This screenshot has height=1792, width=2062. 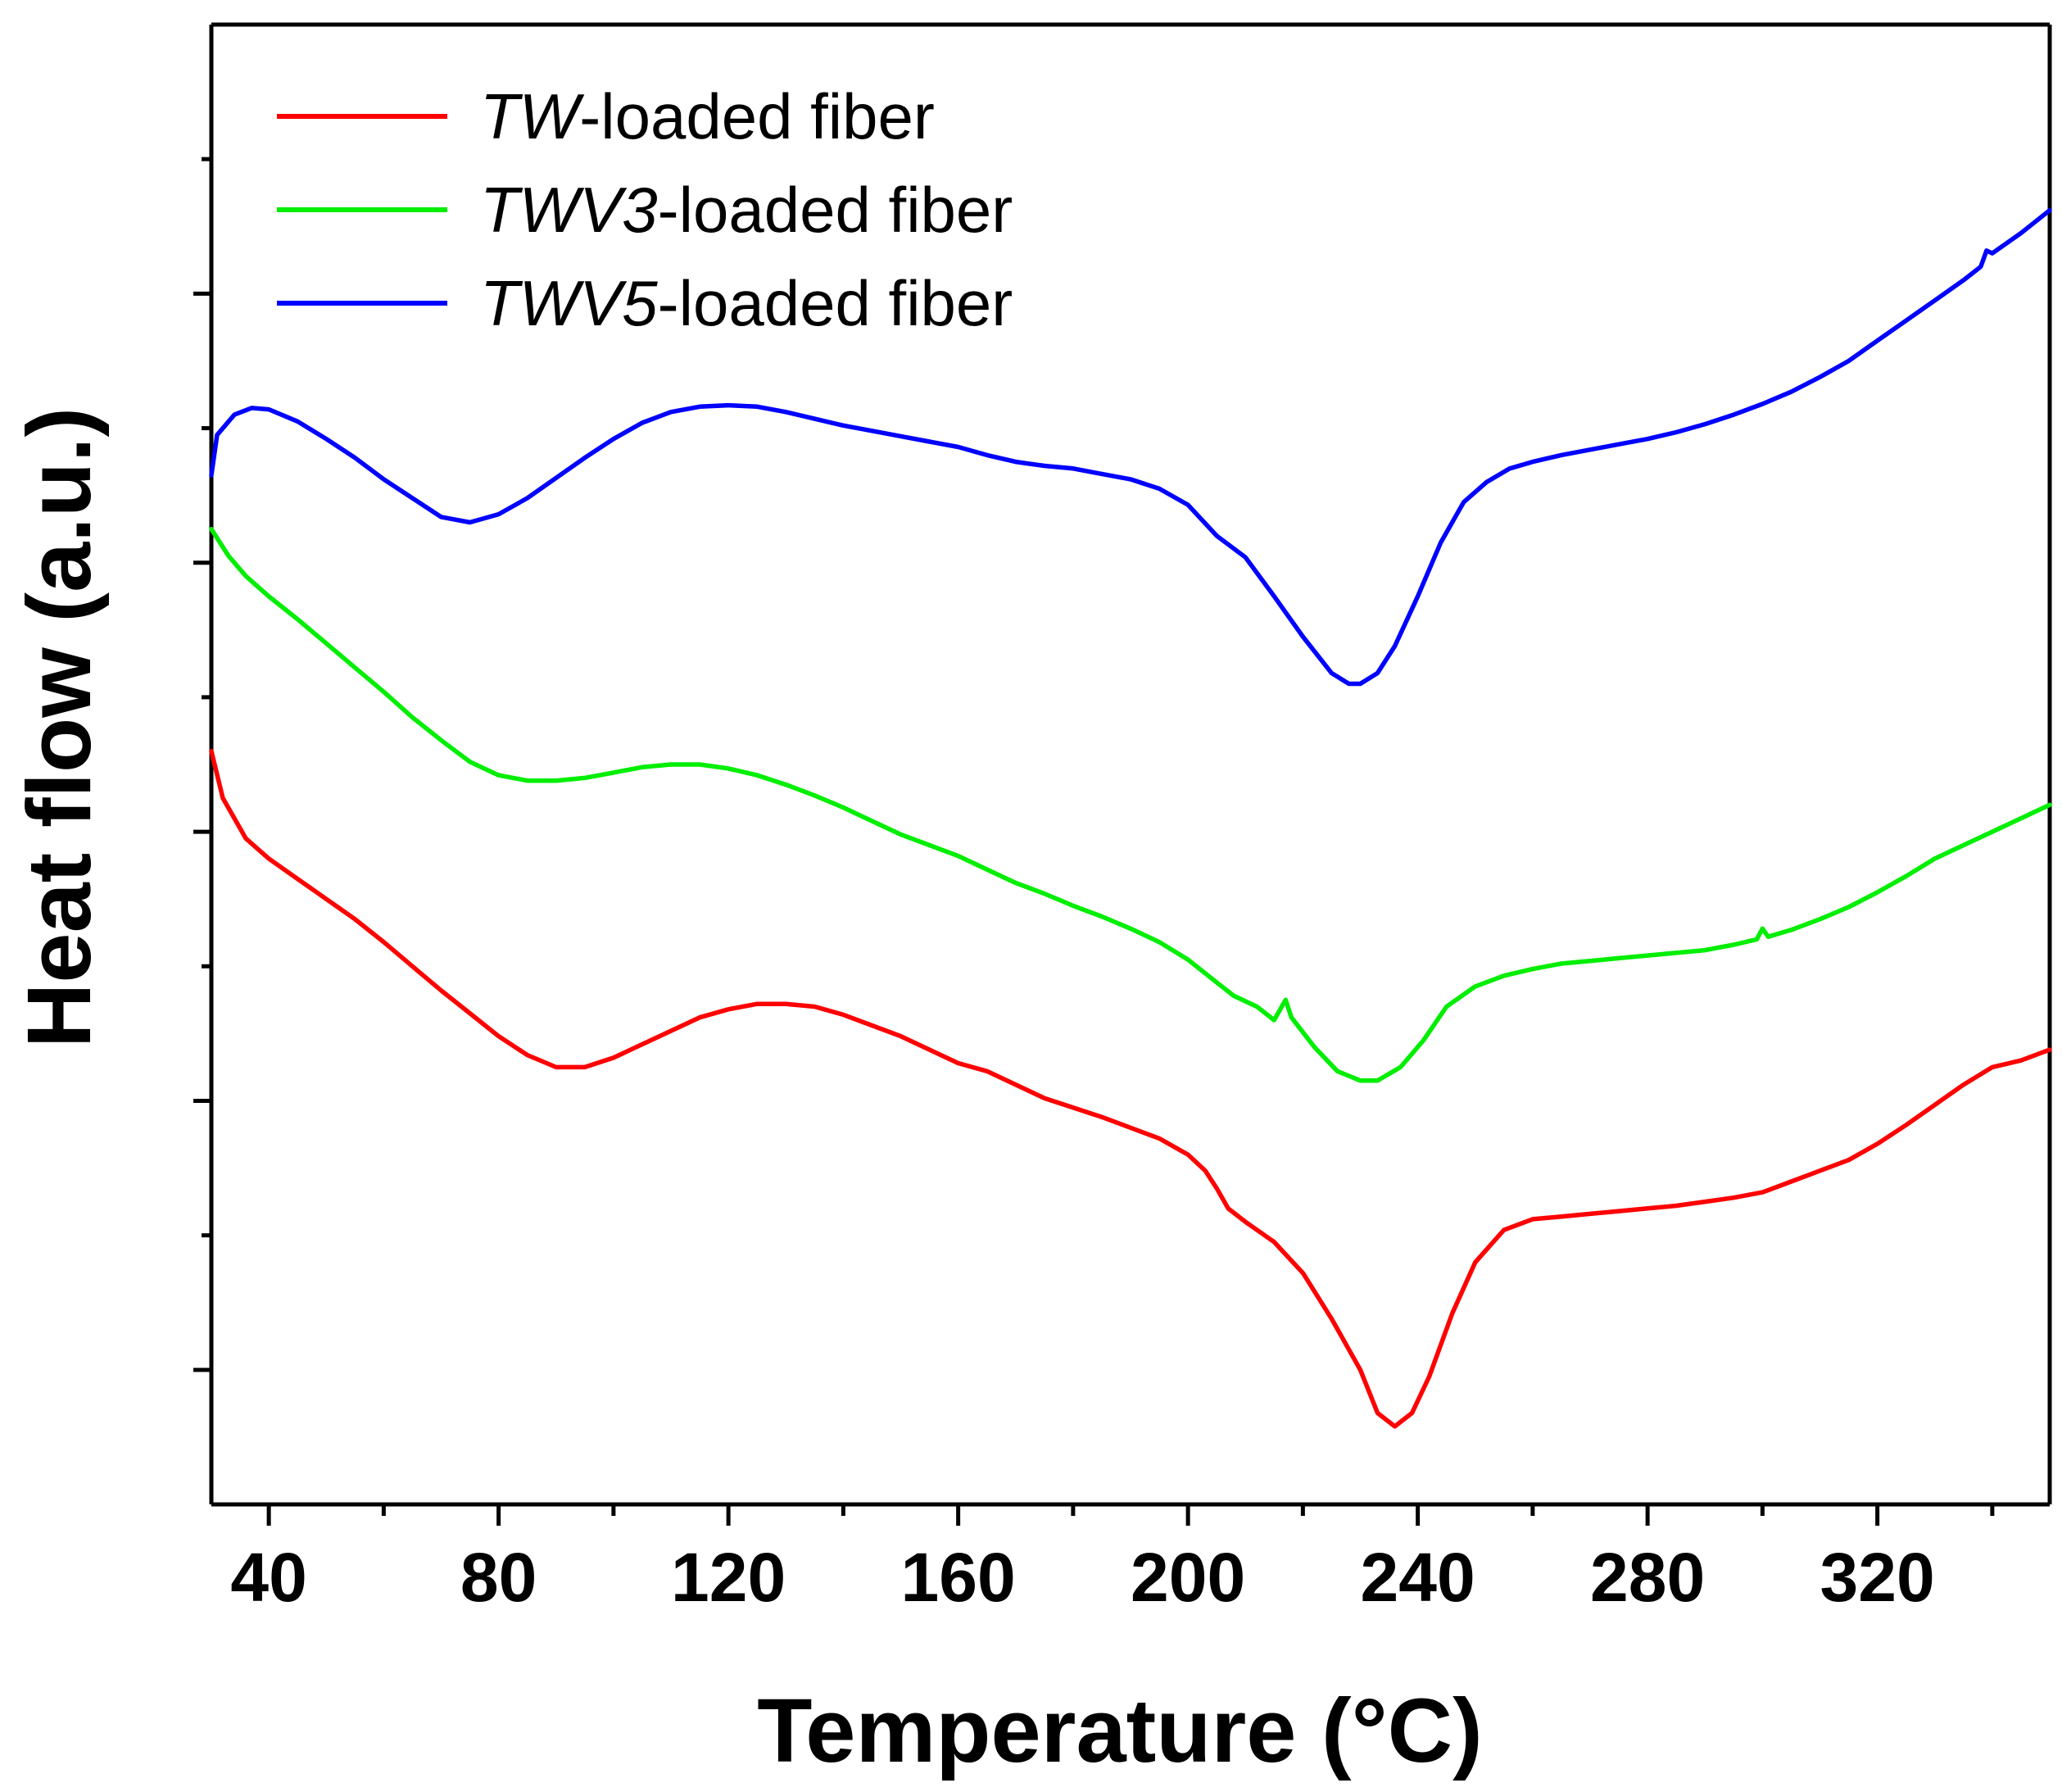 What do you see at coordinates (746, 303) in the screenshot?
I see `legend-label-3: TWV5-loaded fiber` at bounding box center [746, 303].